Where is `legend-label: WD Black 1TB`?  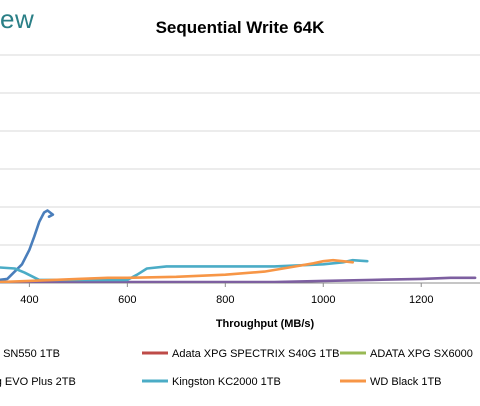 legend-label: WD Black 1TB is located at coordinates (406, 382).